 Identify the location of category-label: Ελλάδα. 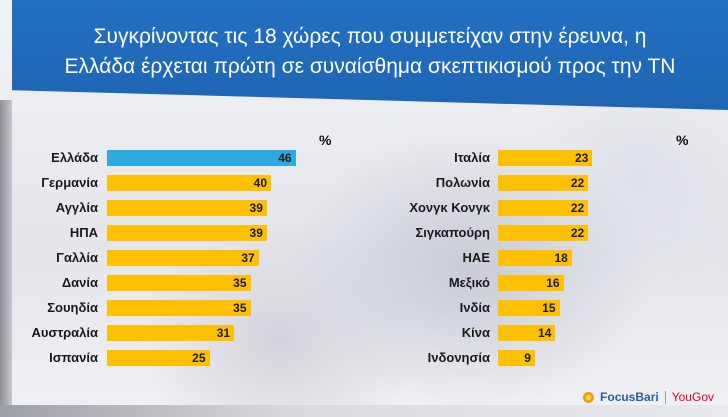
(74, 157).